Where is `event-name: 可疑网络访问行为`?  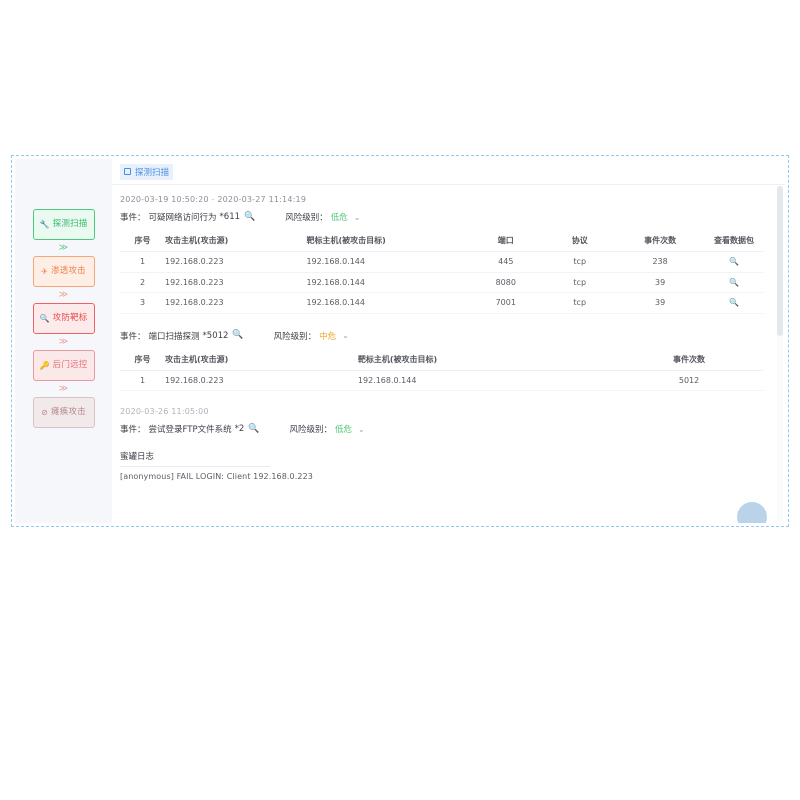 event-name: 可疑网络访问行为 is located at coordinates (182, 218).